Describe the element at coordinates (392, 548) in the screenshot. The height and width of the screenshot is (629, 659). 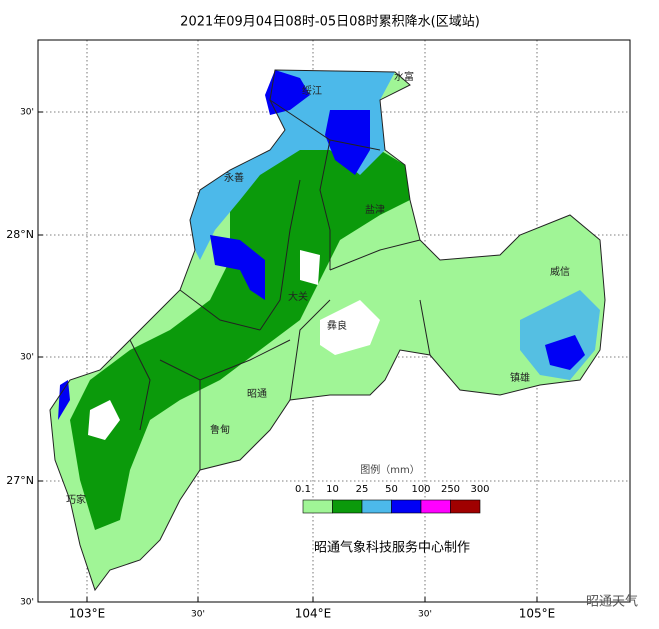
I see `credit: 昭通气象科技服务中心制作` at that location.